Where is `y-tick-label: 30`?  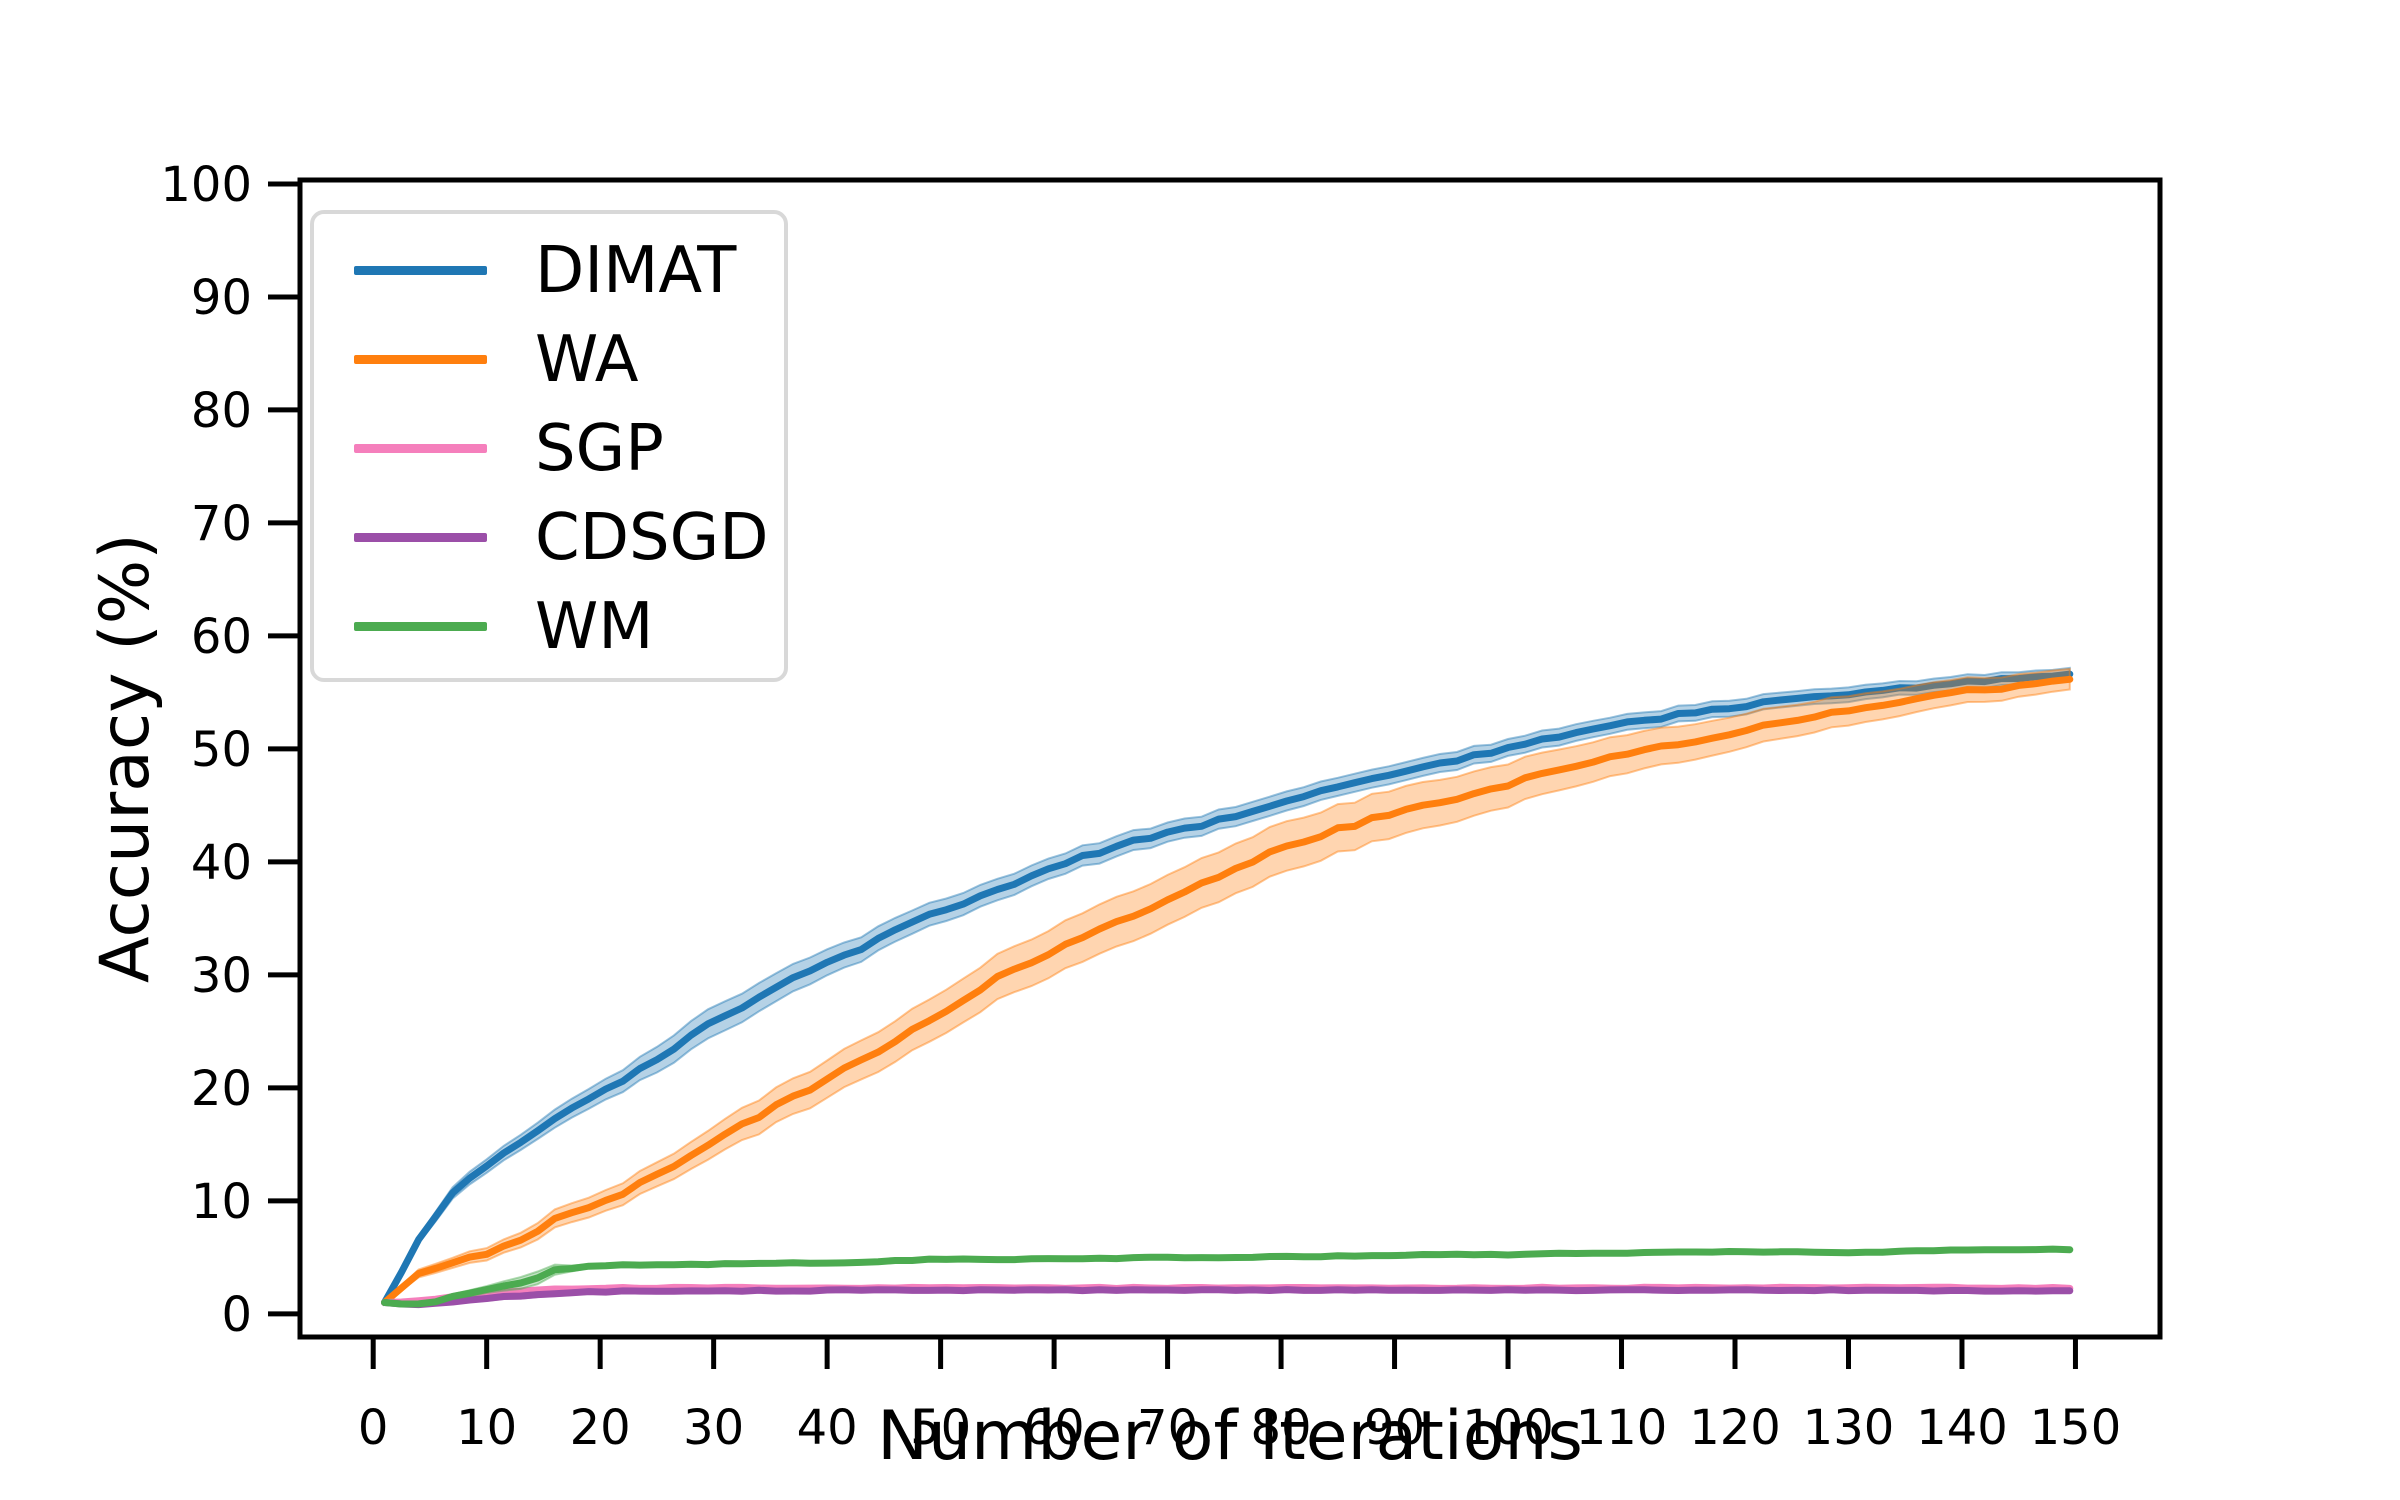 y-tick-label: 30 is located at coordinates (221, 976).